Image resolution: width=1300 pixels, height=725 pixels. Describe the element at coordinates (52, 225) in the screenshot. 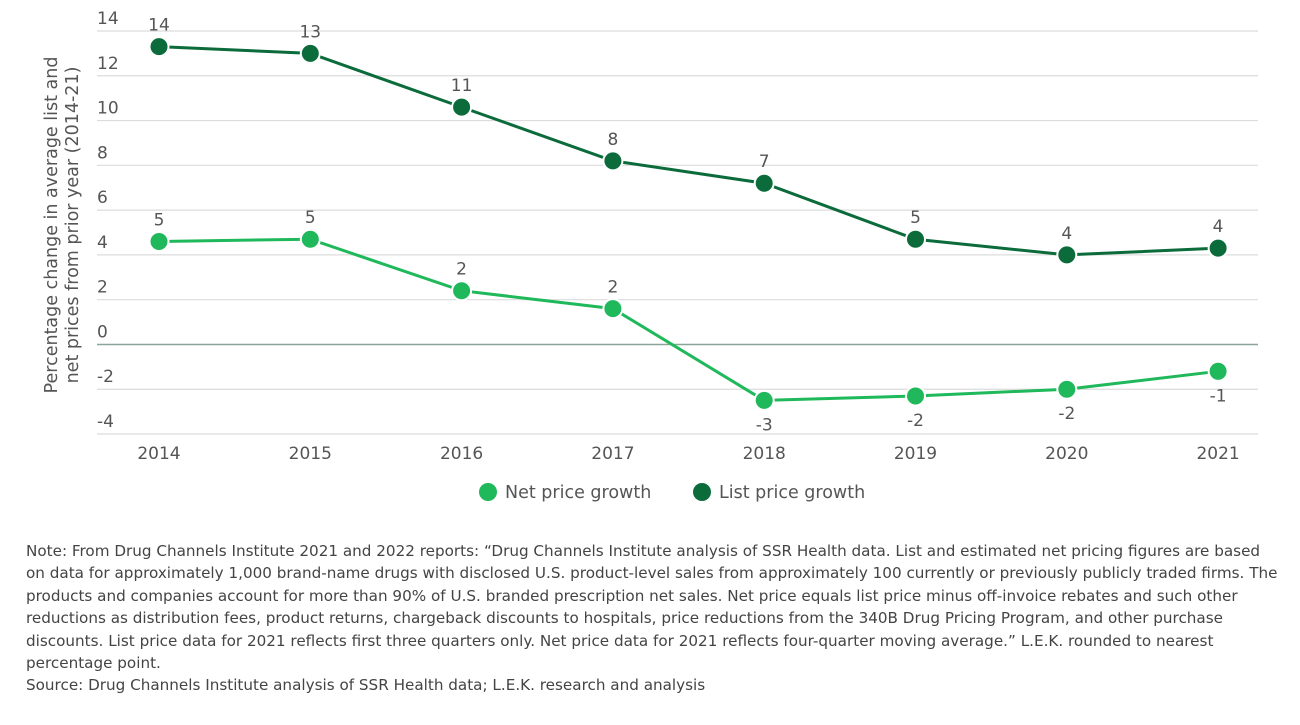

I see `y-axis-label-line: Percentage change in average list and` at that location.